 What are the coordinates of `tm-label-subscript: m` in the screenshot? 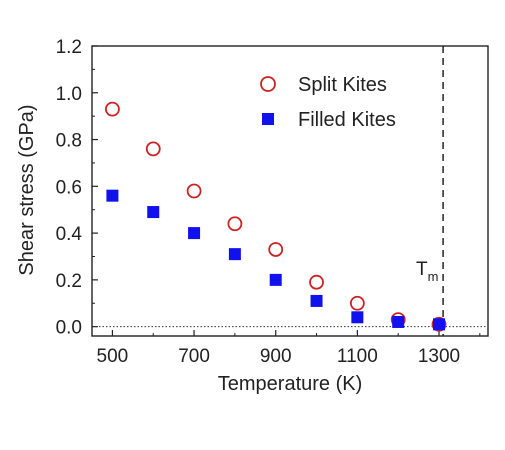 It's located at (433, 276).